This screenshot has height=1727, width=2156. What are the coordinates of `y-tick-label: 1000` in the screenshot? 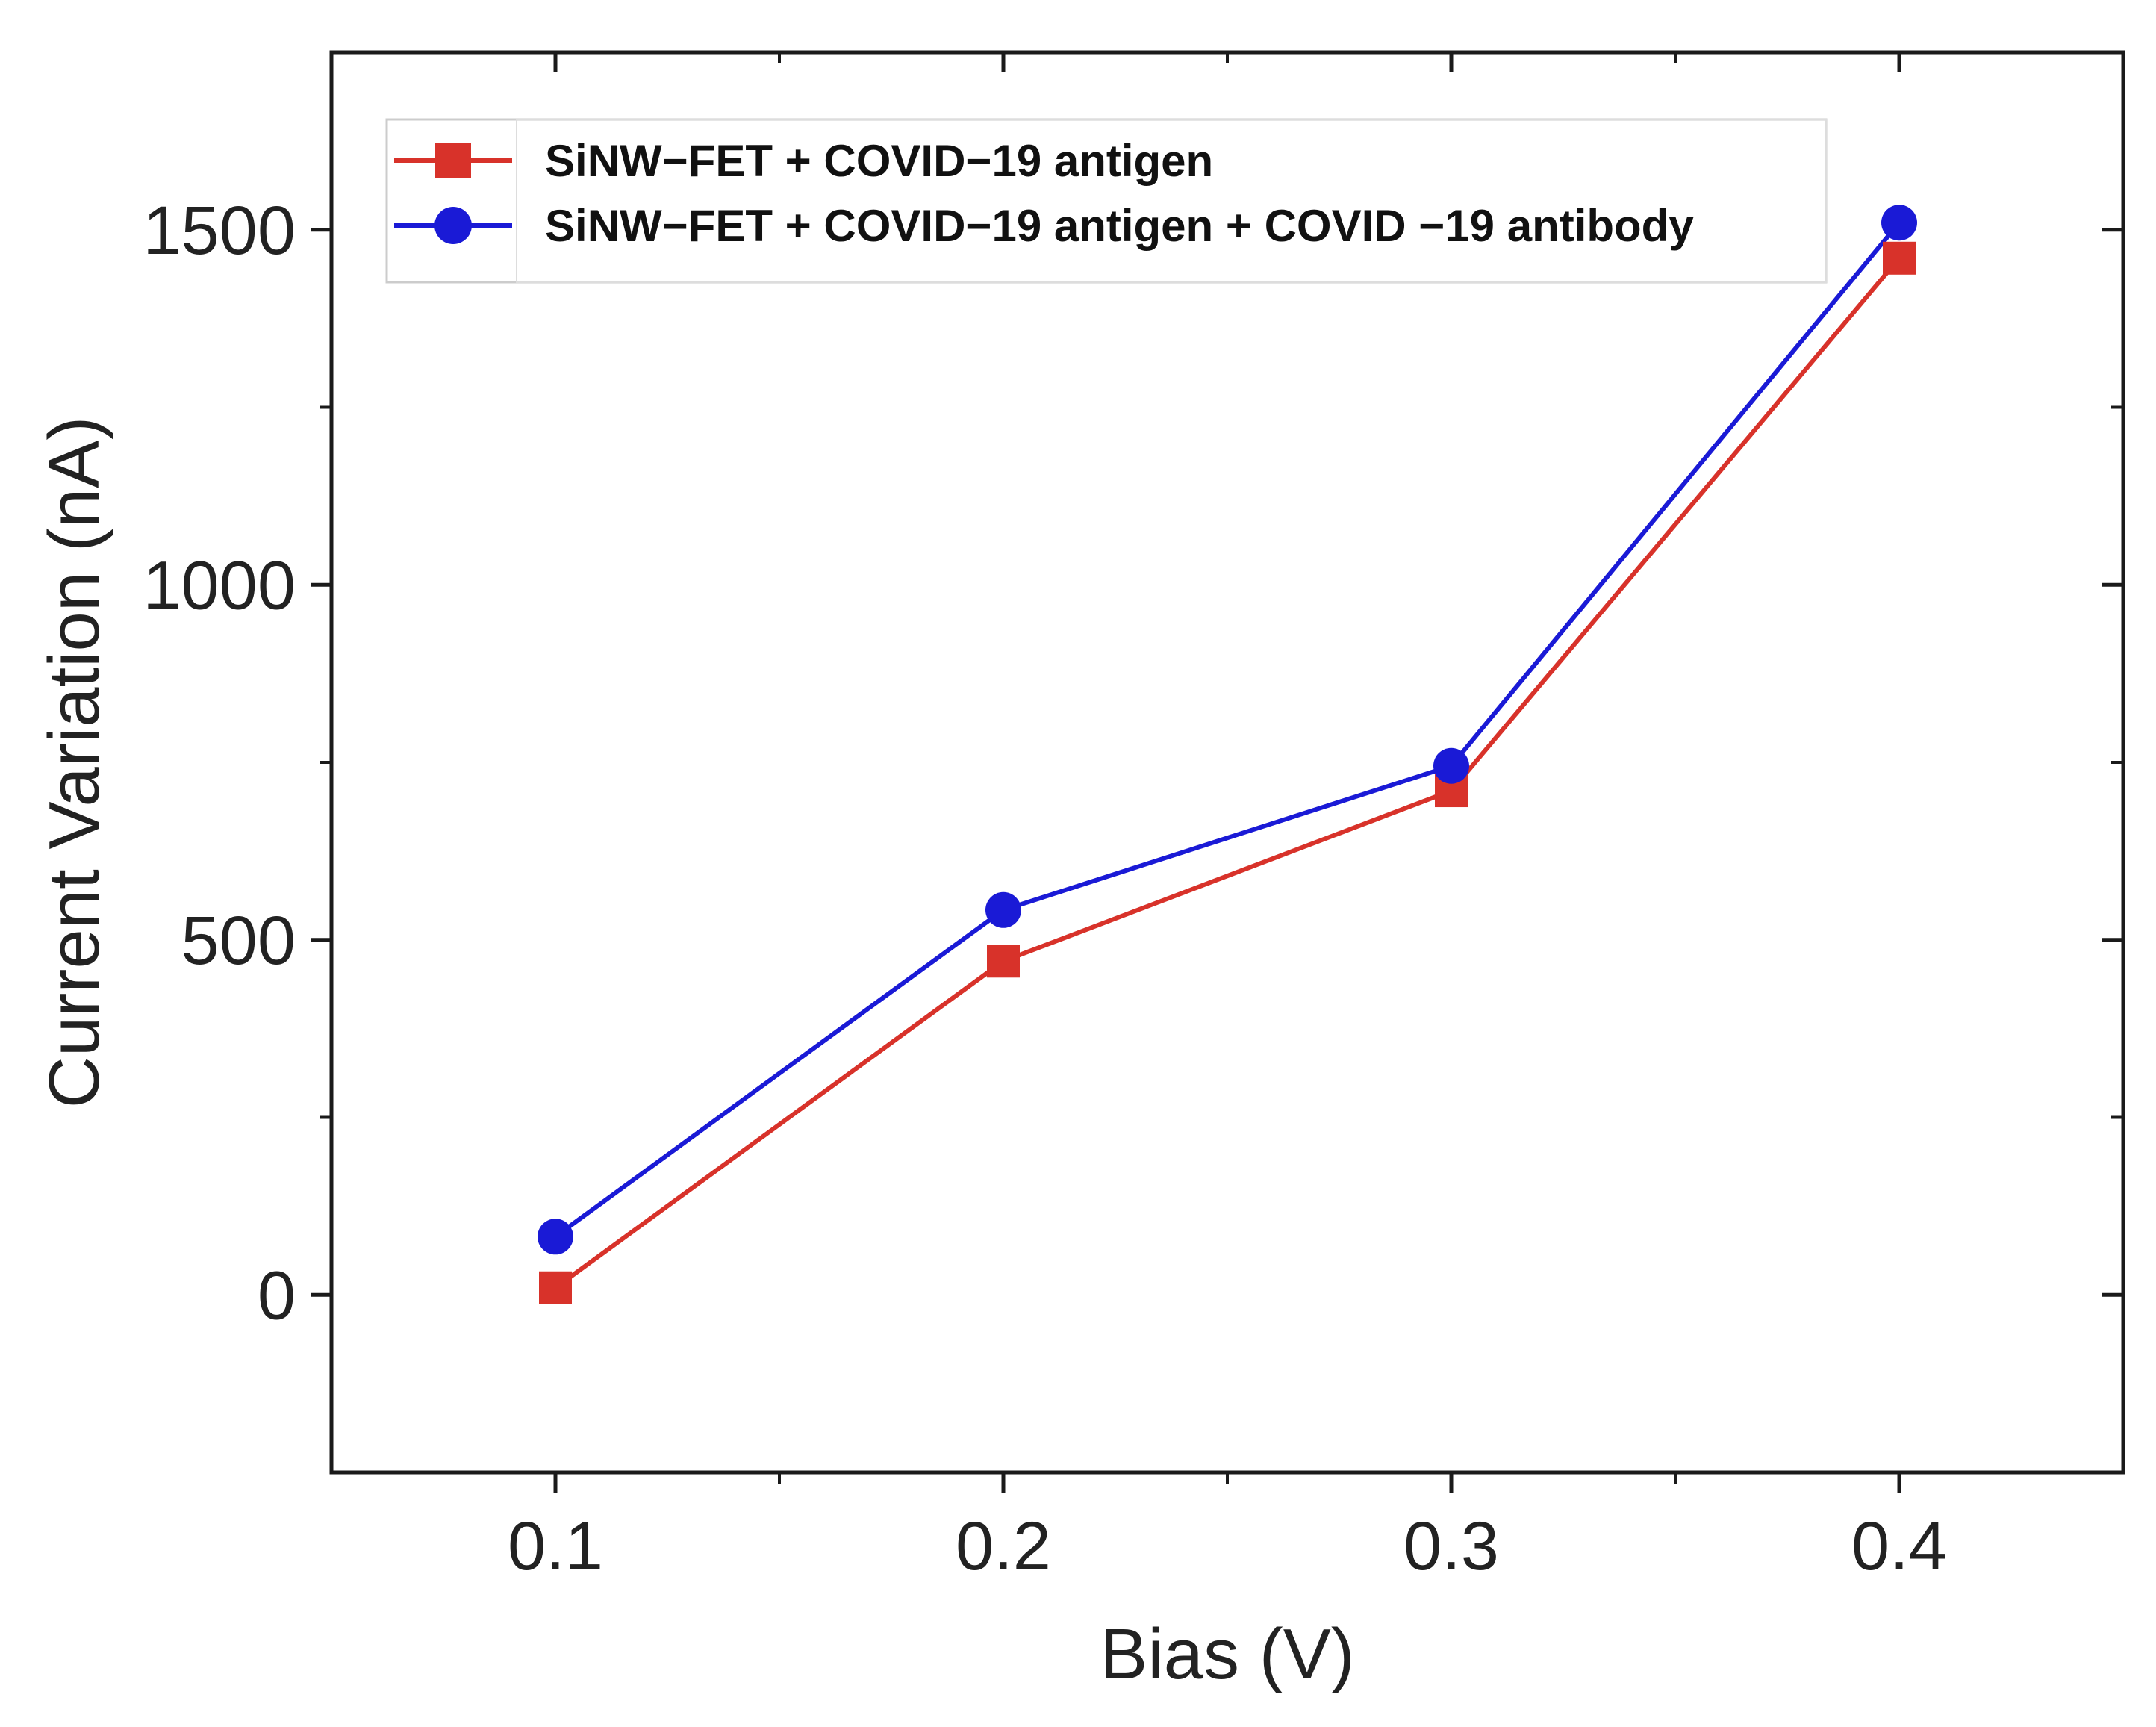 It's located at (219, 585).